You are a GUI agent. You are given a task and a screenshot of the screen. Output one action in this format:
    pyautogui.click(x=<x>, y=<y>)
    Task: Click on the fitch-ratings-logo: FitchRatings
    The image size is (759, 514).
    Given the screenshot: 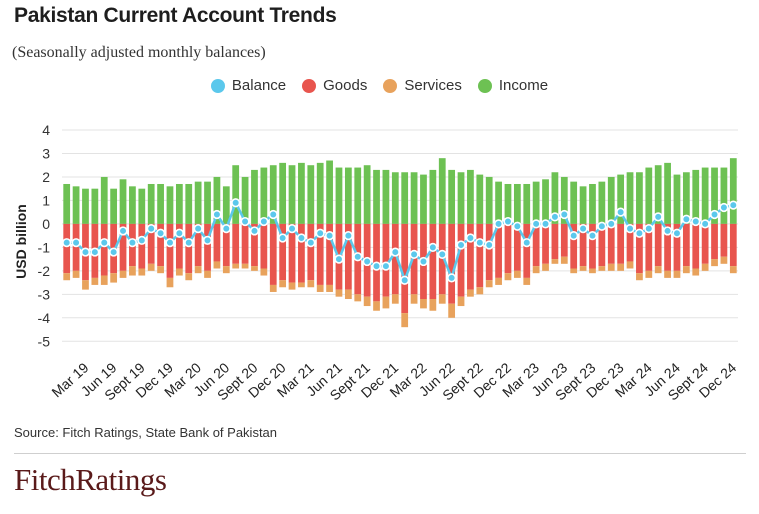 What is the action you would take?
    pyautogui.click(x=90, y=479)
    